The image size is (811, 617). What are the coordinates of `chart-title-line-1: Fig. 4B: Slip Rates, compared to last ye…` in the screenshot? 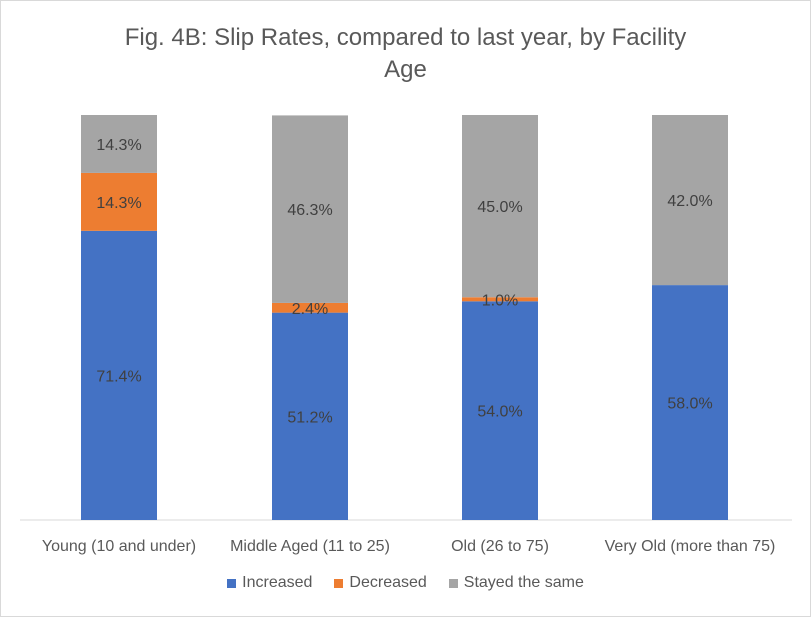 It's located at (405, 37).